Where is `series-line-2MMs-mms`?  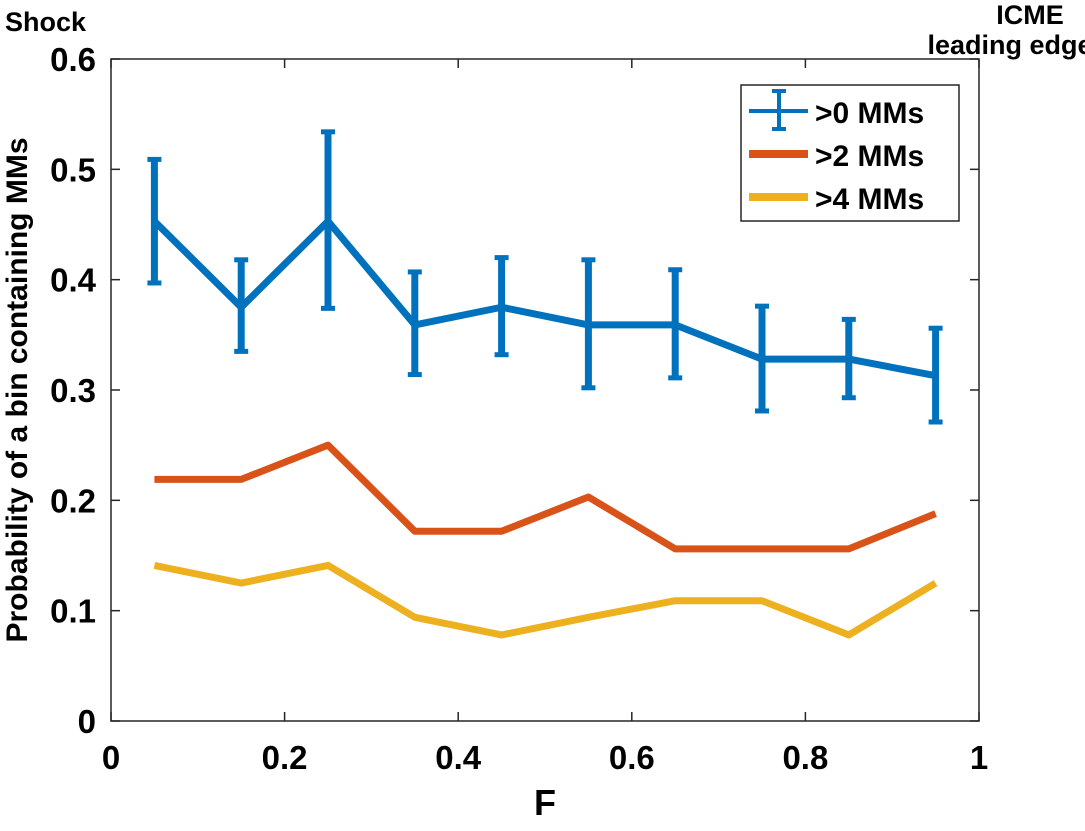
series-line-2MMs-mms is located at coordinates (544, 497).